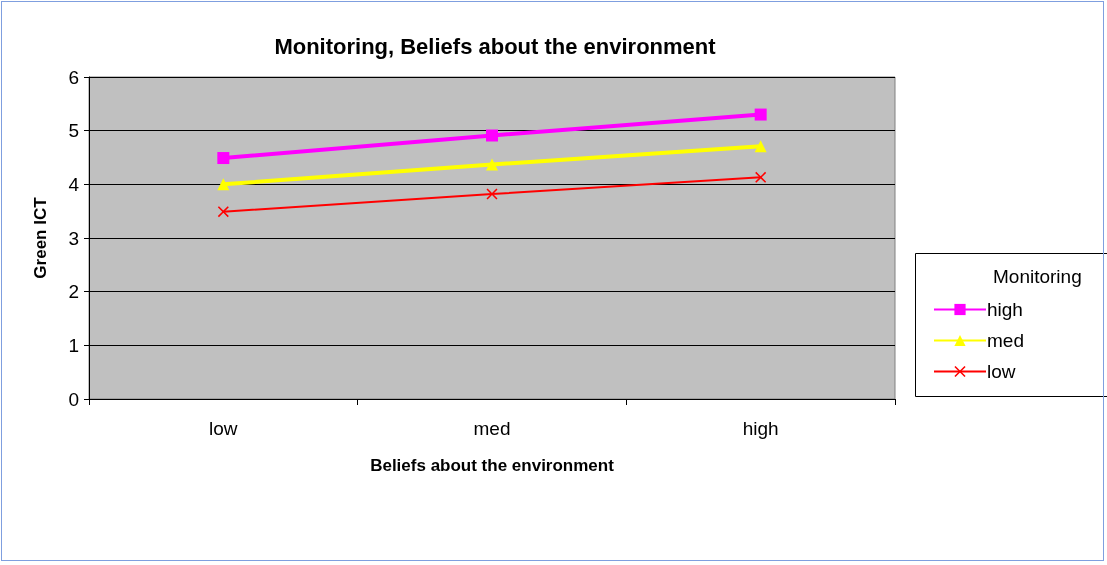  Describe the element at coordinates (492, 465) in the screenshot. I see `x-axis-title: Beliefs about the environment` at that location.